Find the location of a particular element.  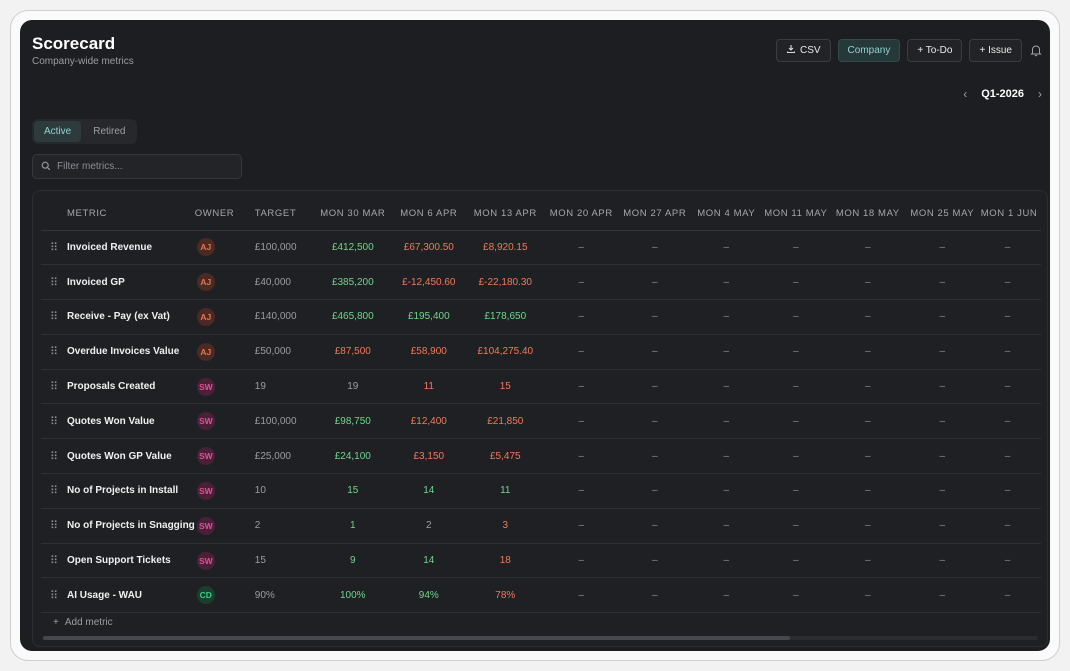

week-value-cell: 3 is located at coordinates (505, 526).